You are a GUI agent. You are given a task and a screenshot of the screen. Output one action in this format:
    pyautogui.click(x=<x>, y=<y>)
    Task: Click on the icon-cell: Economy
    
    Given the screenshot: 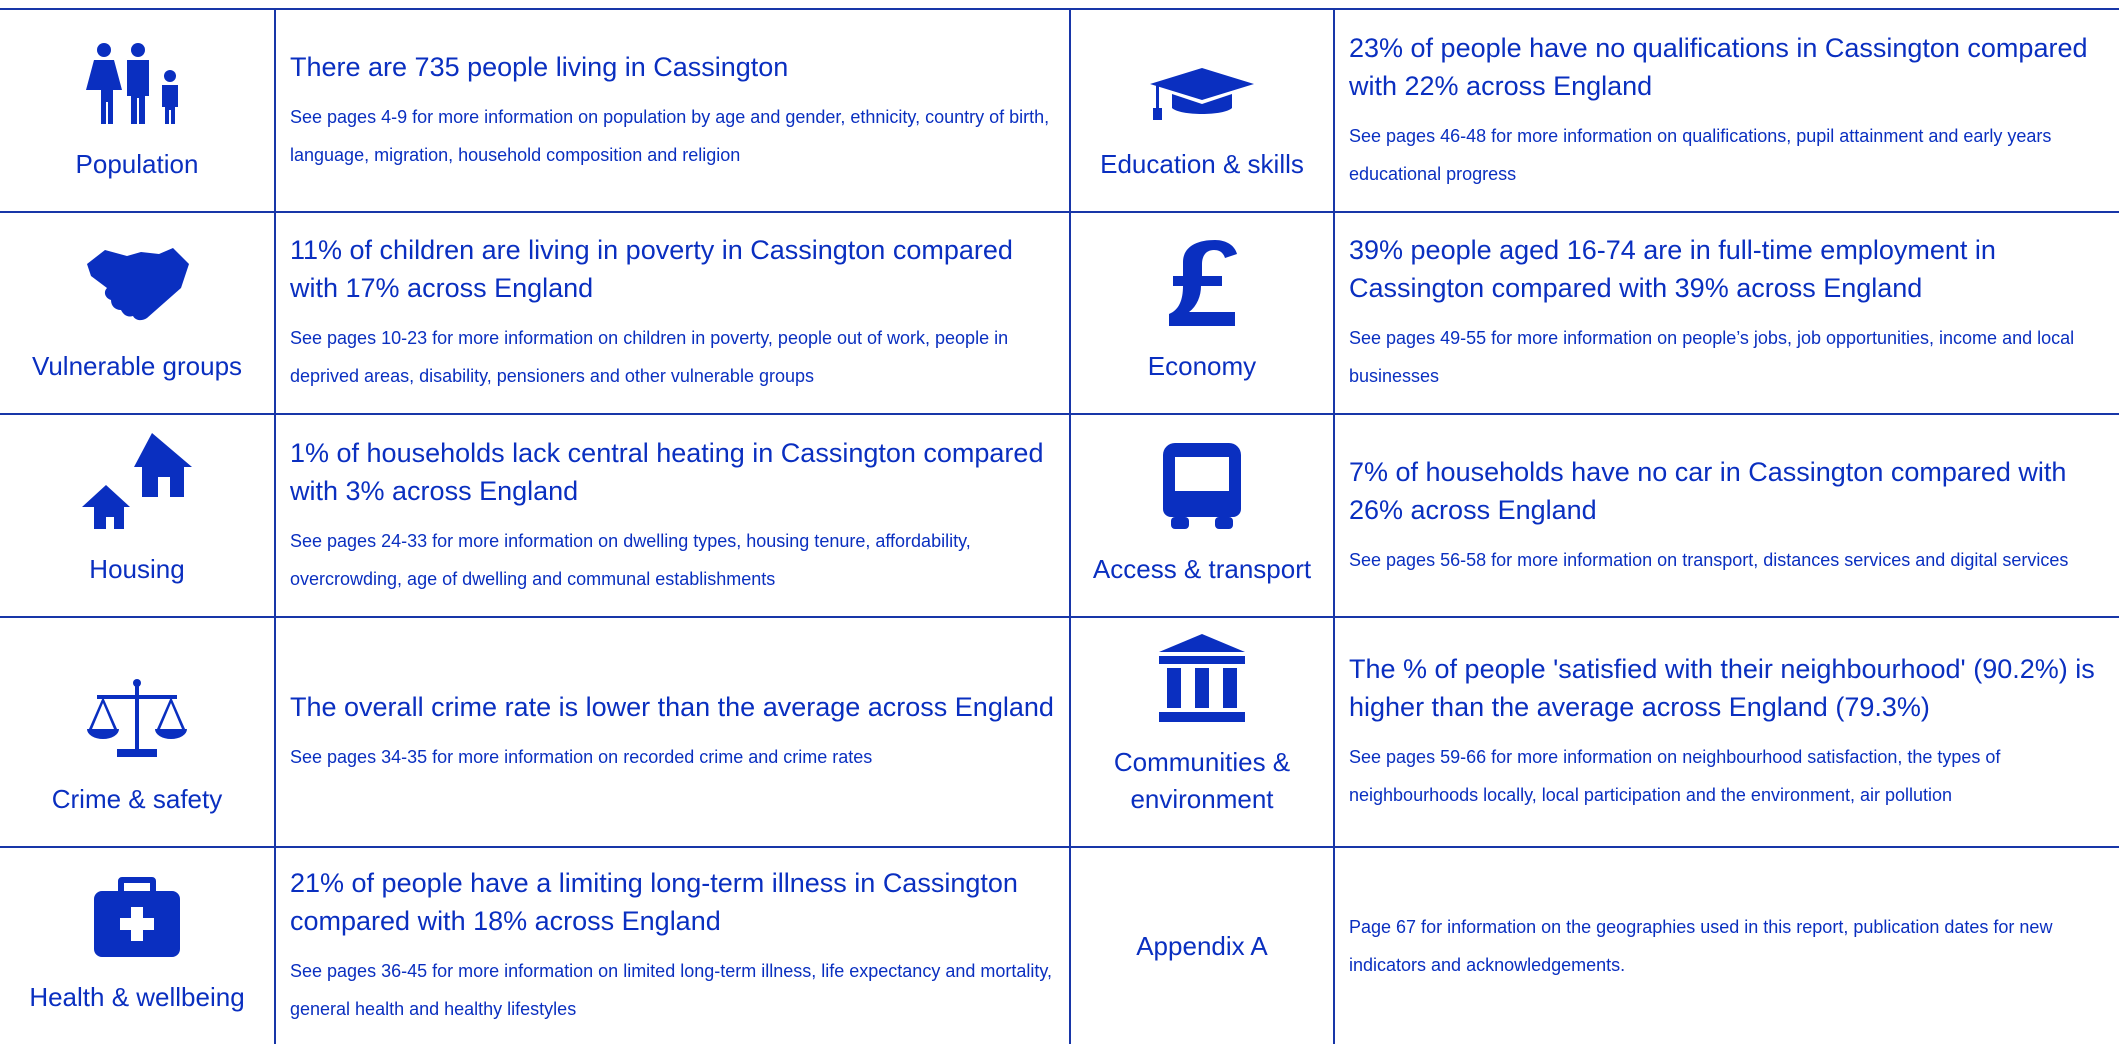 What is the action you would take?
    pyautogui.click(x=1203, y=314)
    